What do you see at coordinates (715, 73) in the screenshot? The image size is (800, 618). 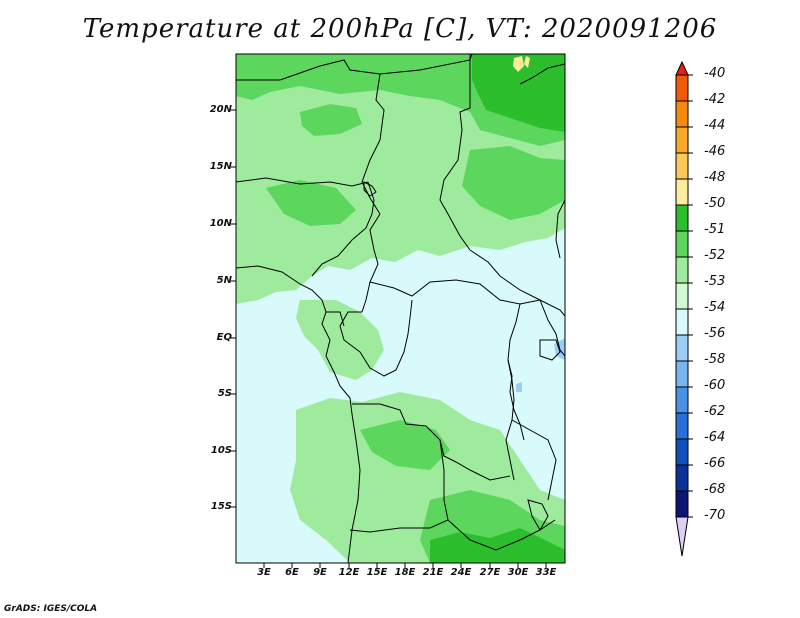 I see `colorbar-label: -40` at bounding box center [715, 73].